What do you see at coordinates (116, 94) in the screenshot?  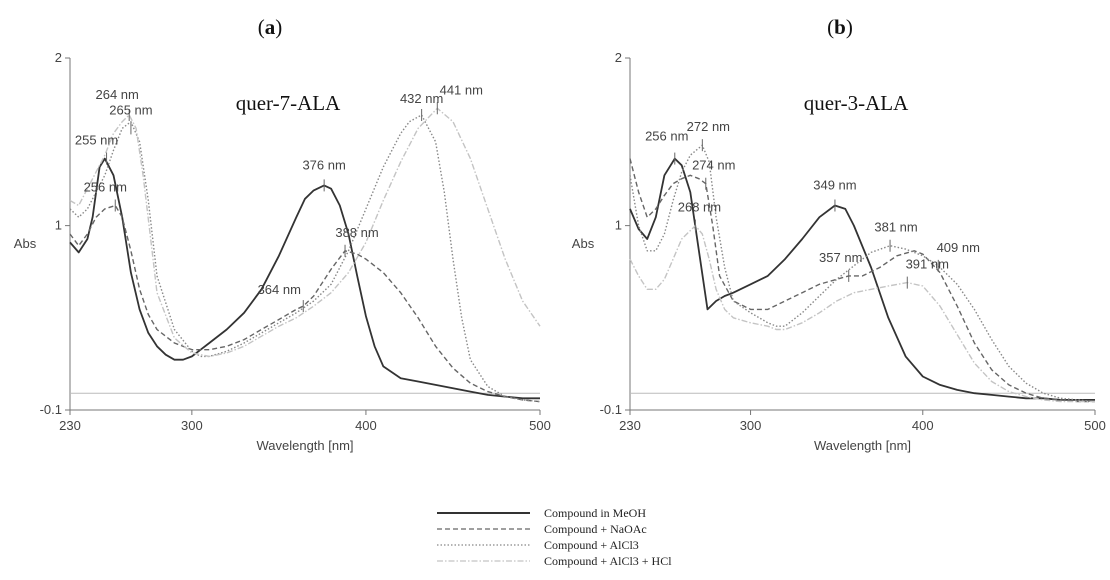 I see `peak-label: 264 nm` at bounding box center [116, 94].